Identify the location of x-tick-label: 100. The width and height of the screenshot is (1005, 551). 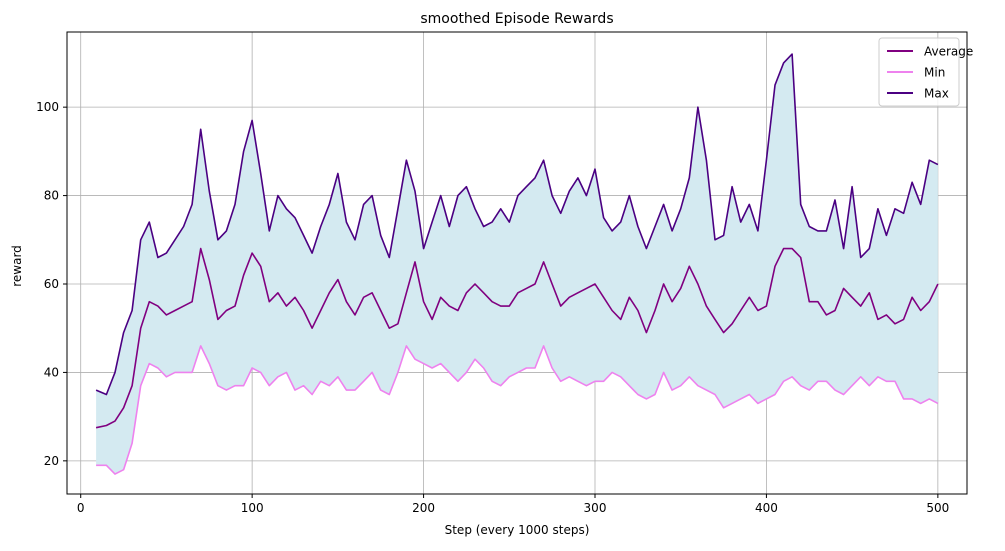
(252, 508).